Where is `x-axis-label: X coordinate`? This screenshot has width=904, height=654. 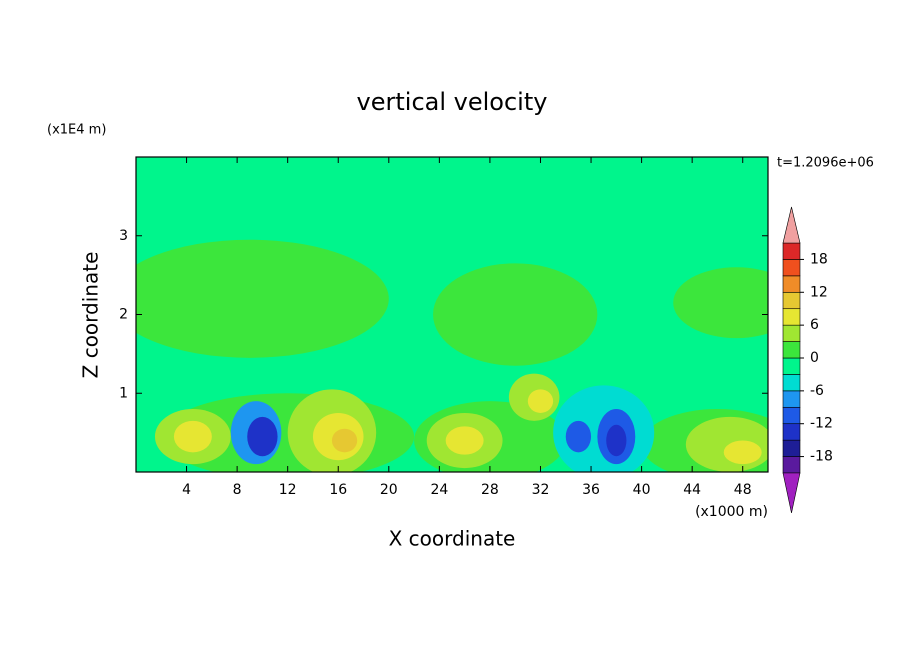 x-axis-label: X coordinate is located at coordinates (452, 539).